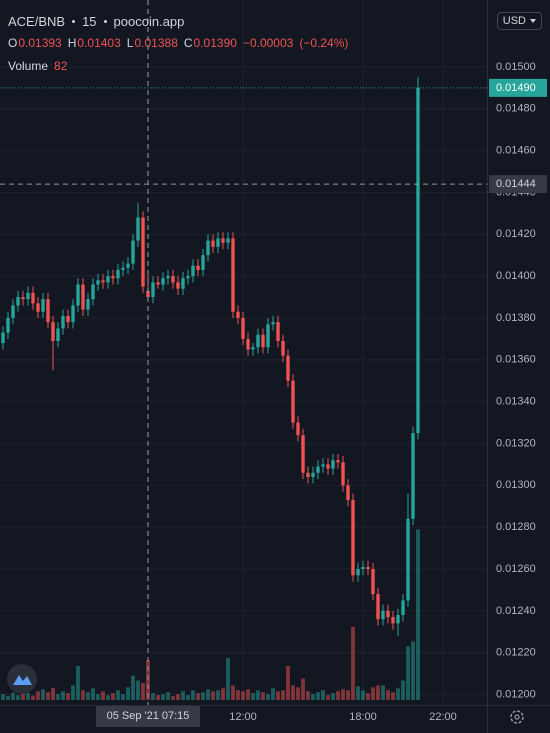 Image resolution: width=550 pixels, height=733 pixels. What do you see at coordinates (37, 21) in the screenshot?
I see `symbol: ACE/BNB` at bounding box center [37, 21].